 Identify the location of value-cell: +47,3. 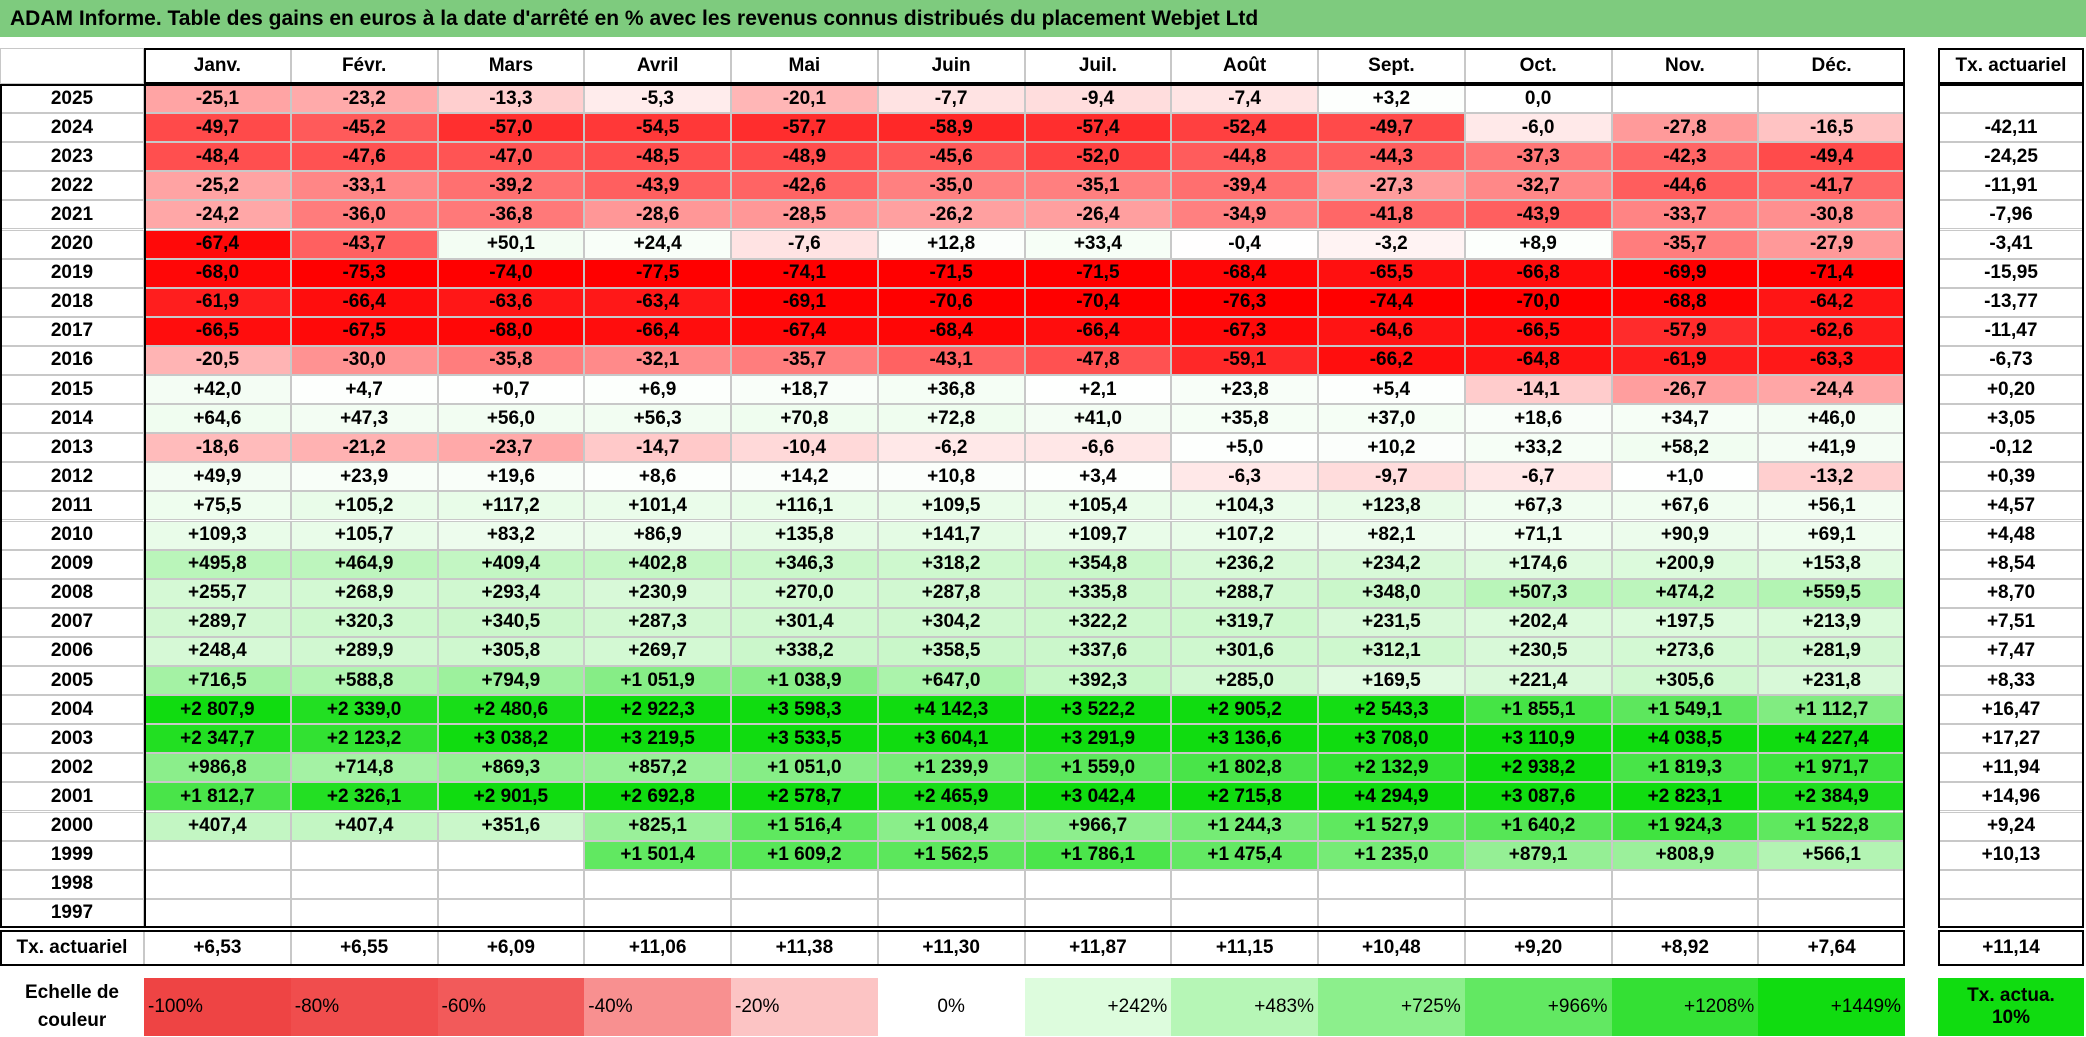
(364, 419).